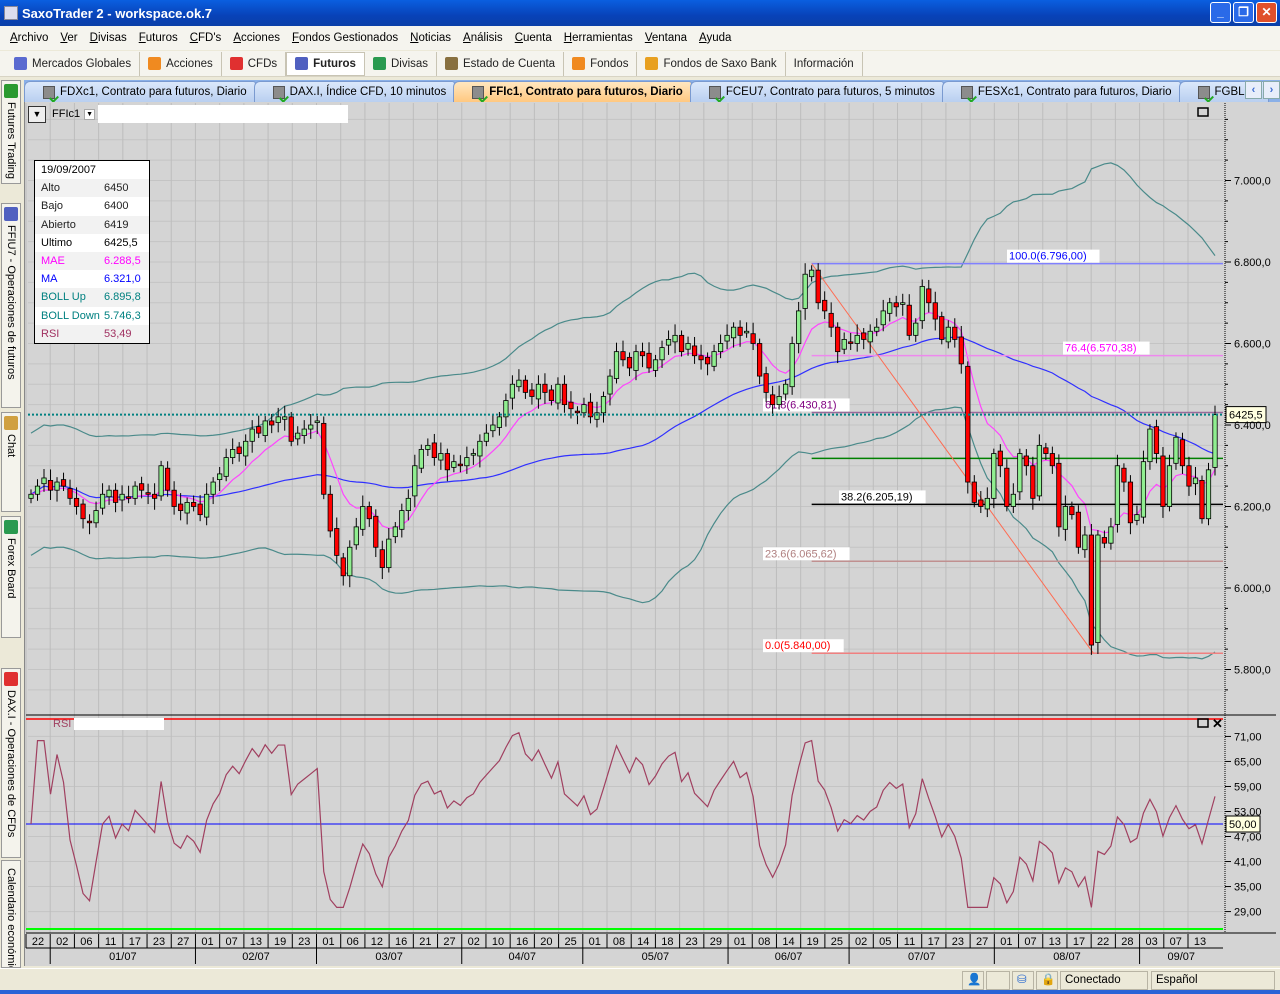 This screenshot has width=1280, height=994. Describe the element at coordinates (140, 91) in the screenshot. I see `tab-fdxc1: FDXc1, Contrato para futuros, Diario` at that location.